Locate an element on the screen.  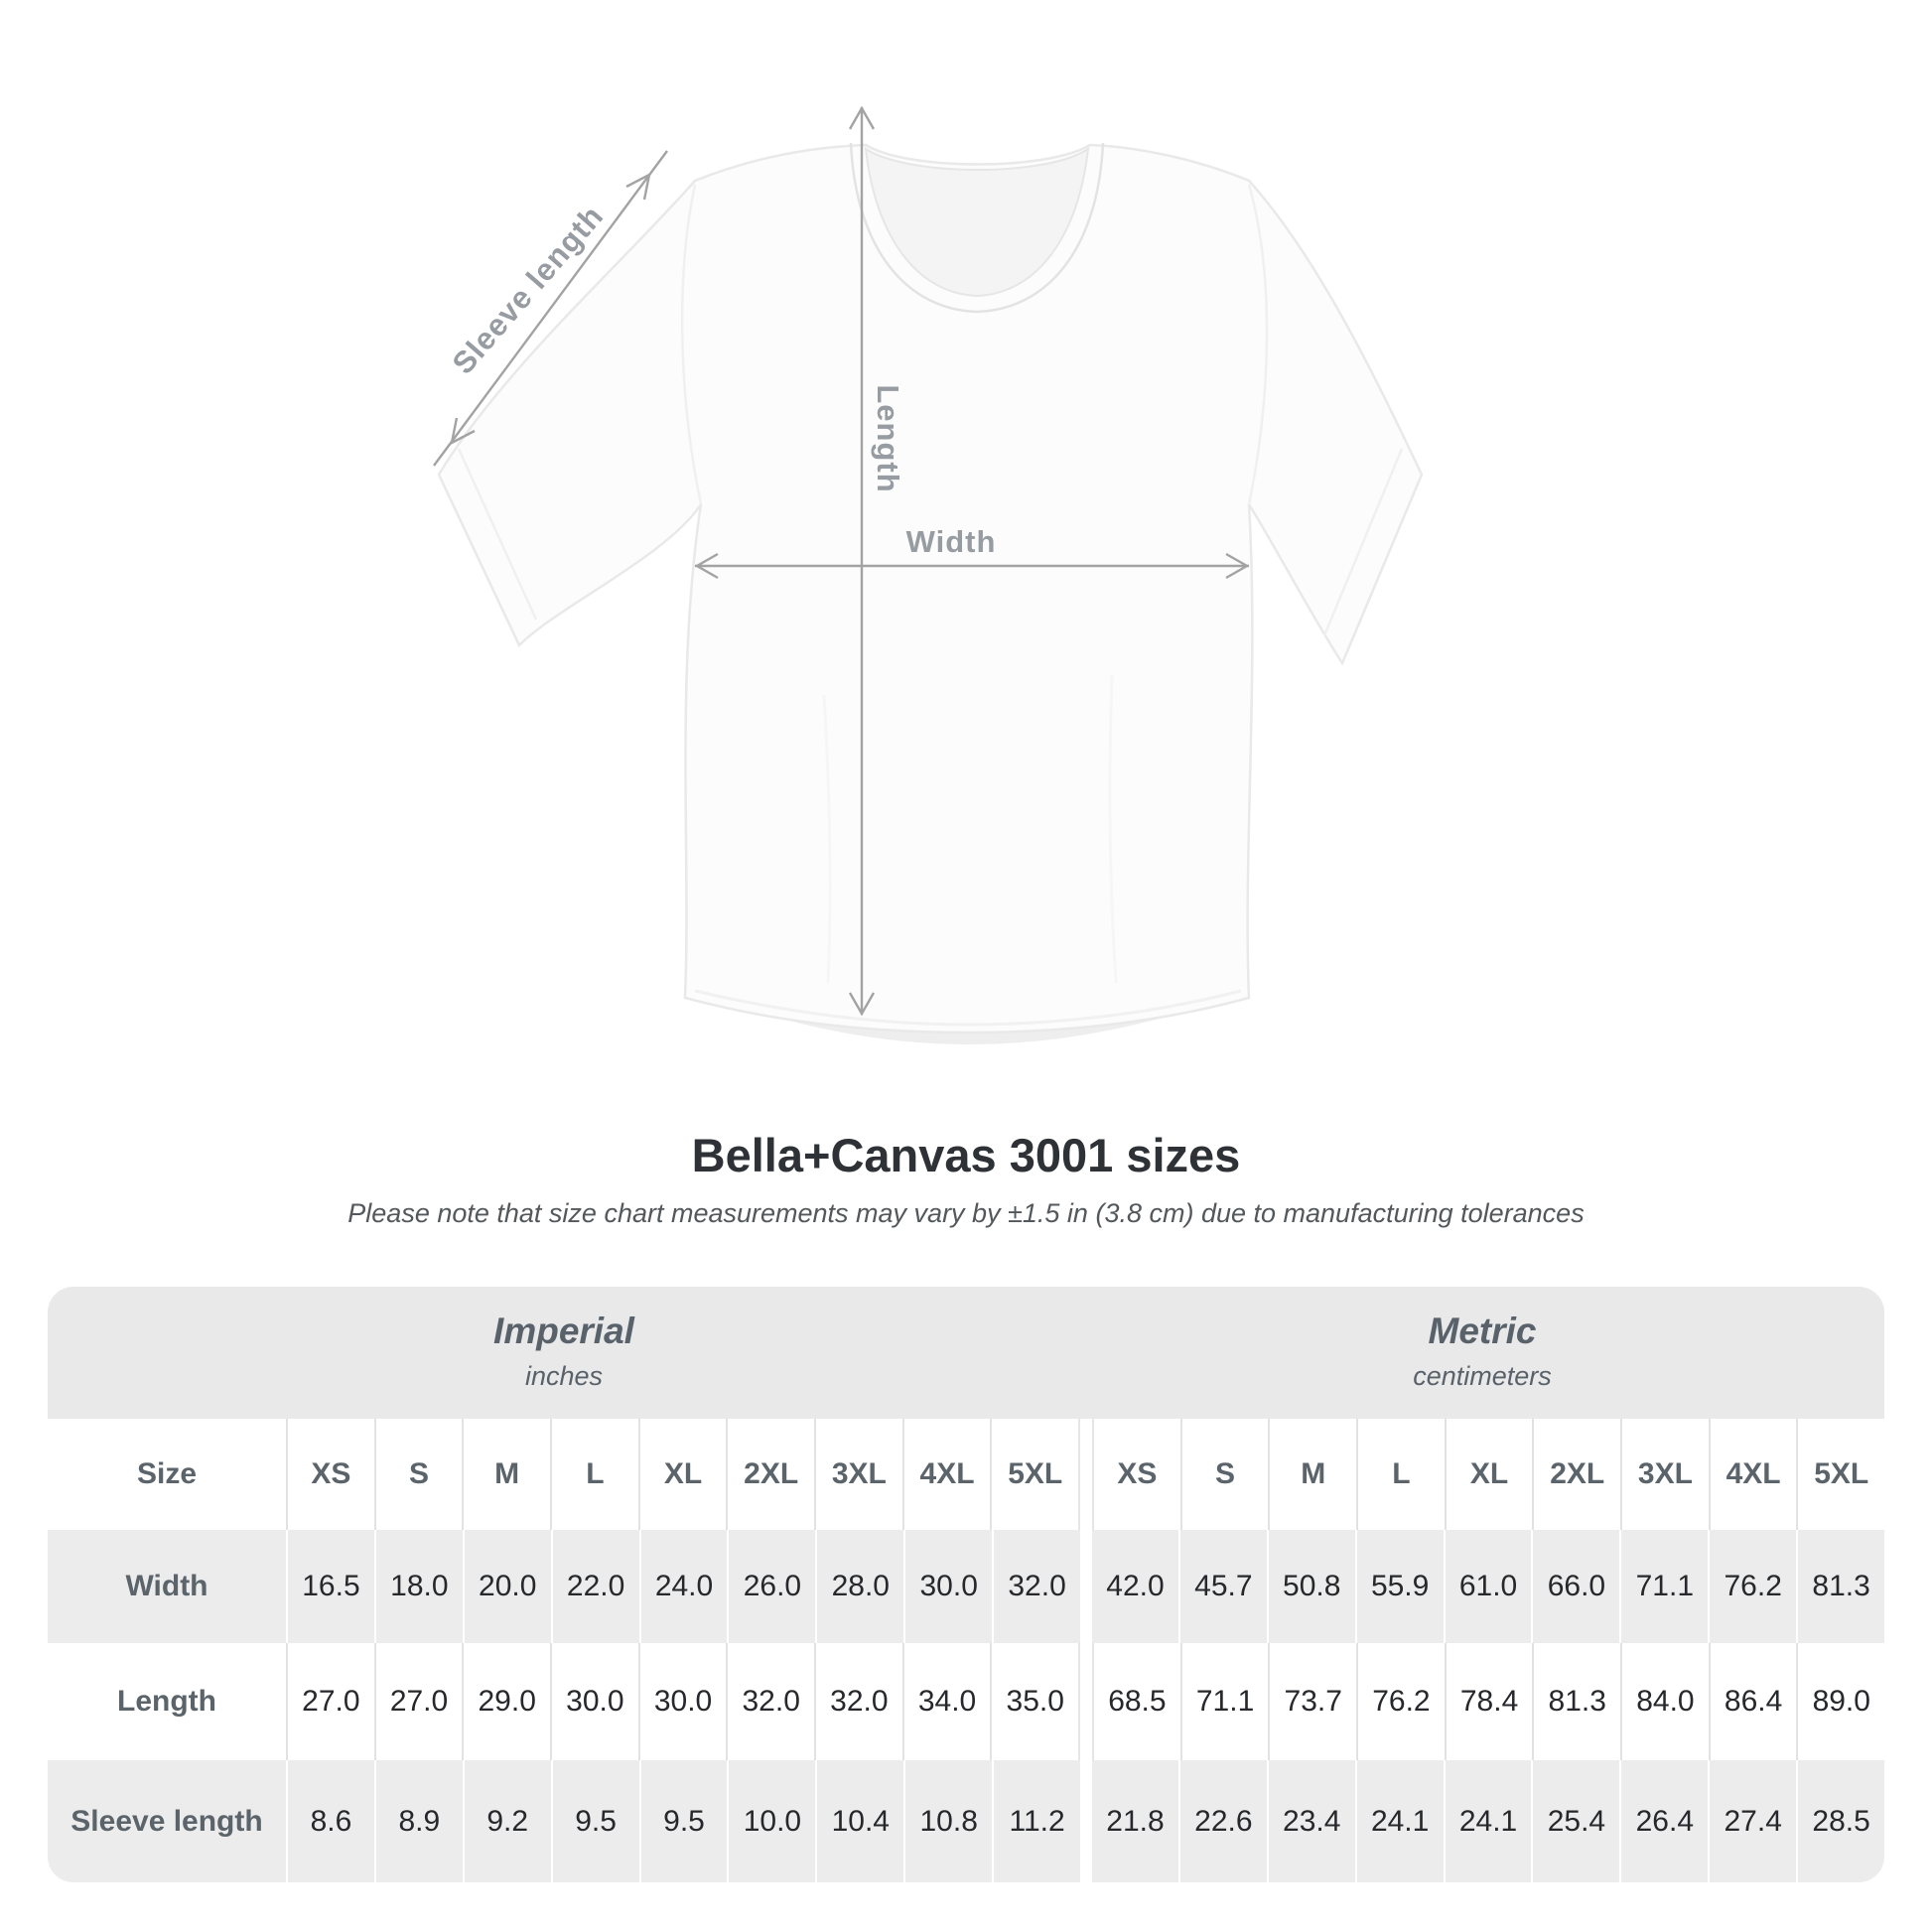
value-cell: 29.0 is located at coordinates (506, 1701).